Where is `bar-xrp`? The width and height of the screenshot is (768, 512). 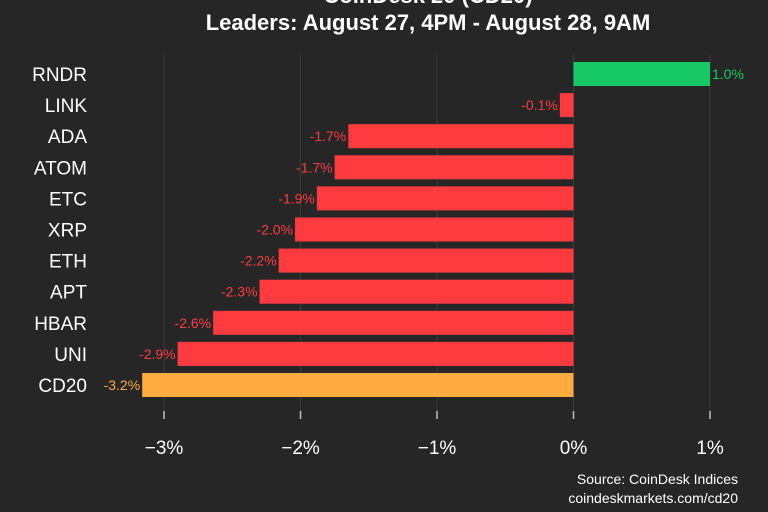
bar-xrp is located at coordinates (434, 229).